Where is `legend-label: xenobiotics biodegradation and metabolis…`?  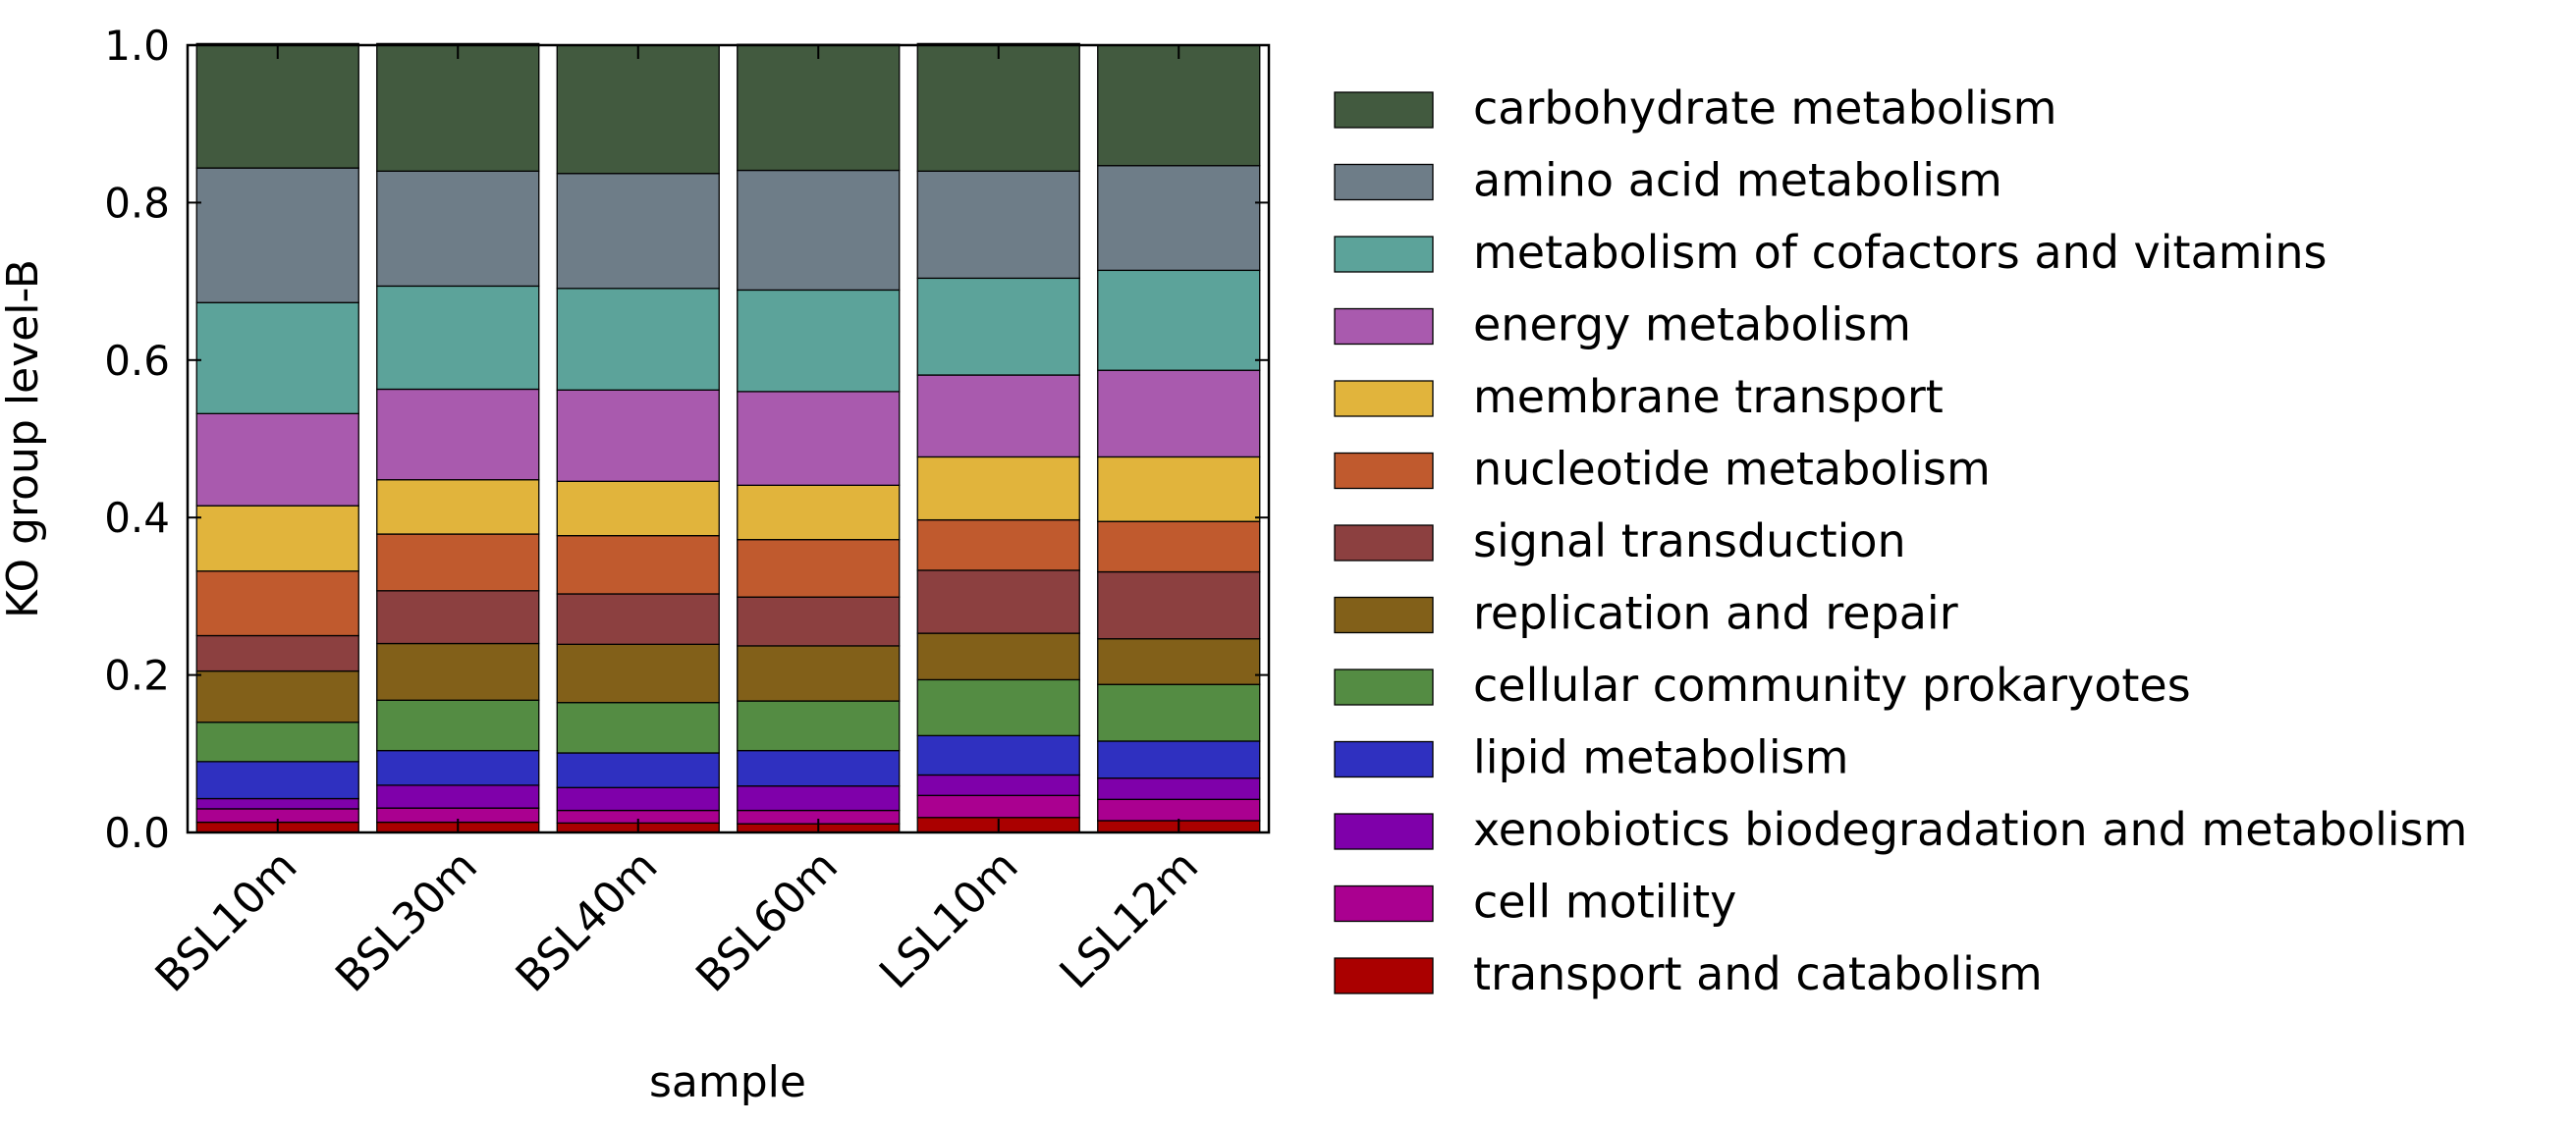 legend-label: xenobiotics biodegradation and metabolis… is located at coordinates (1970, 829).